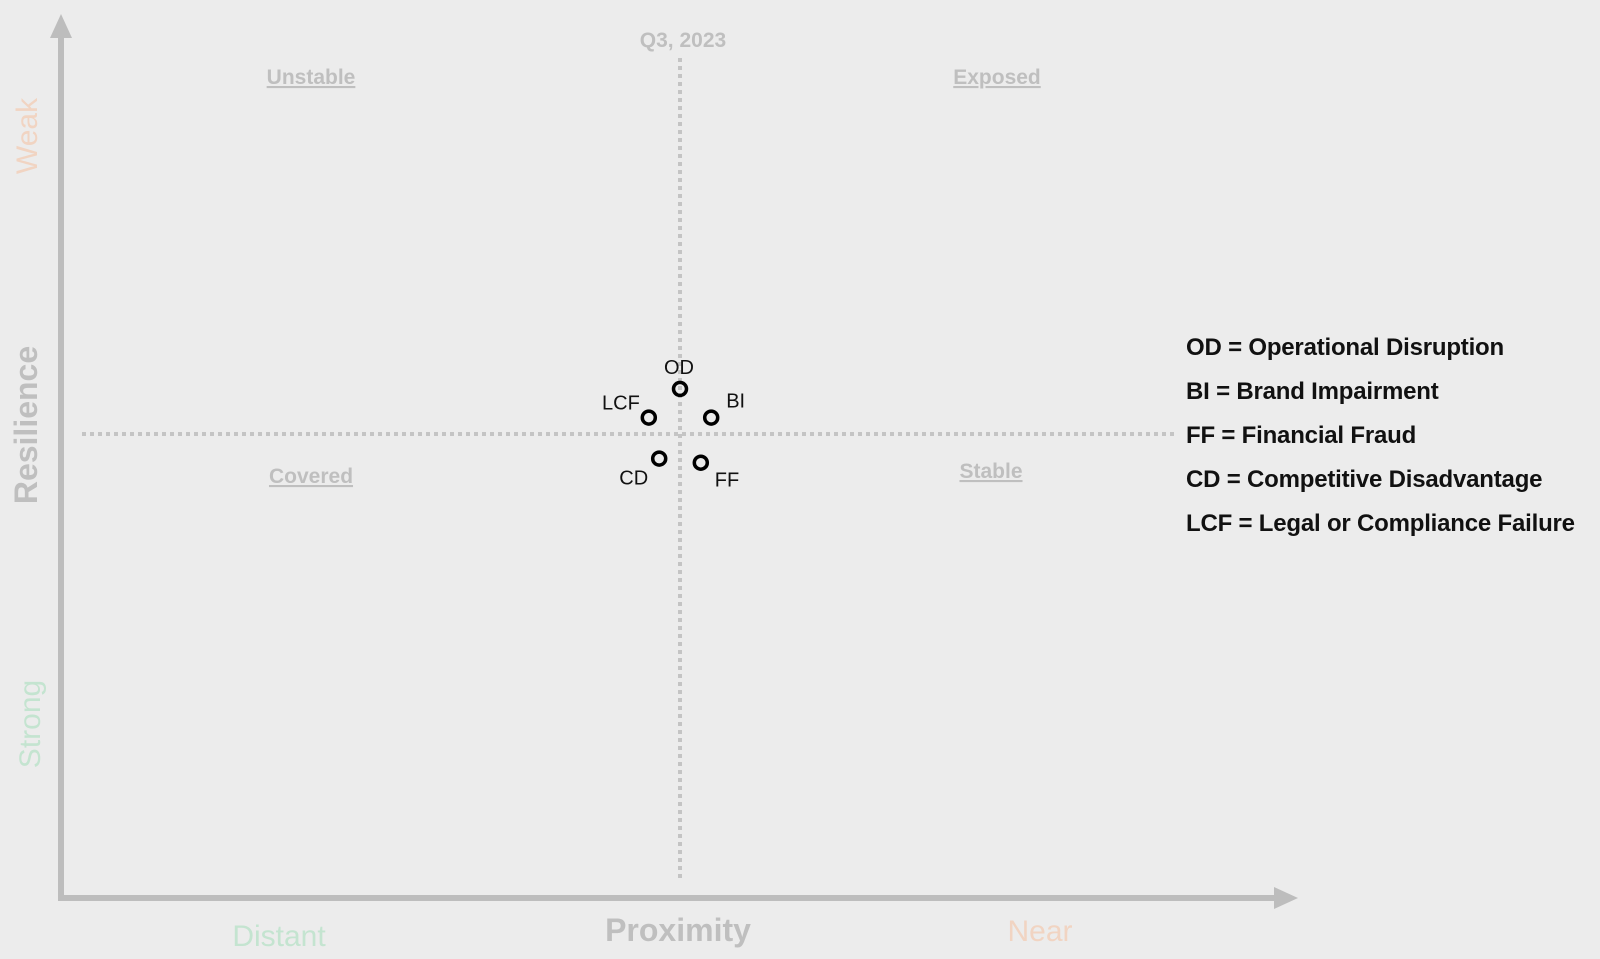 The image size is (1600, 959). Describe the element at coordinates (711, 417) in the screenshot. I see `point-bi` at that location.